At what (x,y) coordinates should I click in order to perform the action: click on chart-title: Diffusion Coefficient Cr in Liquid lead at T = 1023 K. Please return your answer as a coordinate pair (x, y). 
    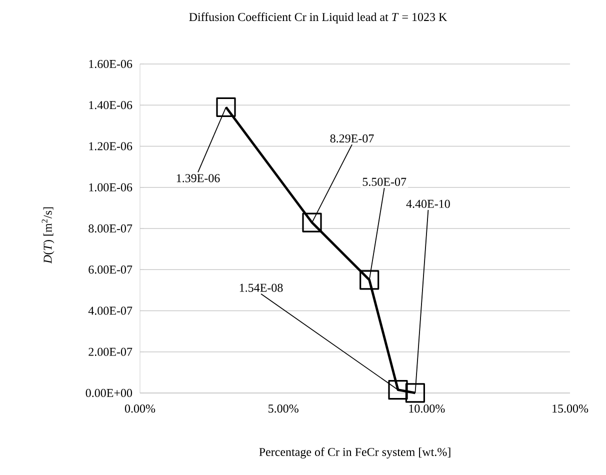
    Looking at the image, I should click on (318, 18).